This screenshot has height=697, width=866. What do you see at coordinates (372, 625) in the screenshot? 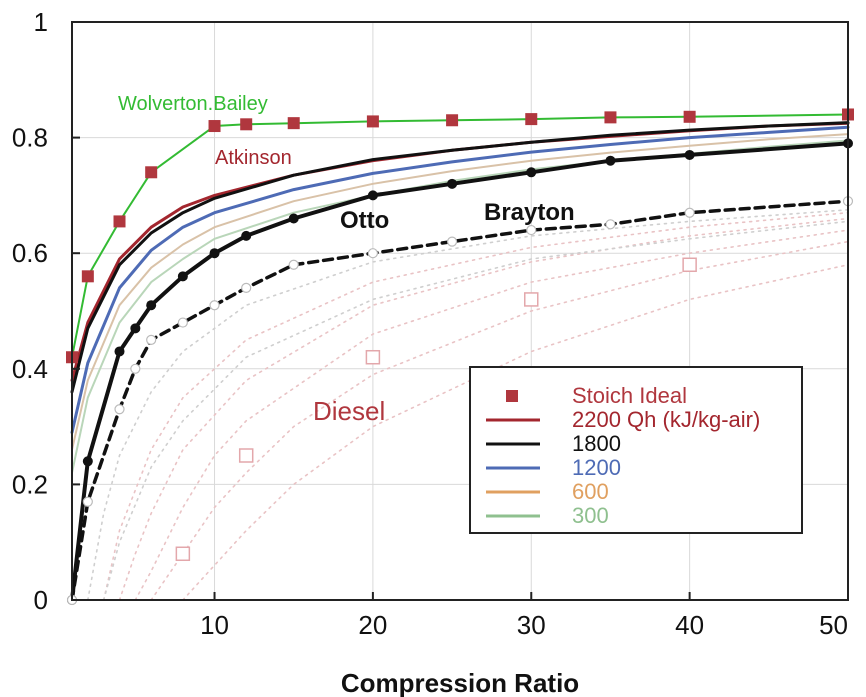
I see `x-tick-label-1: 20` at bounding box center [372, 625].